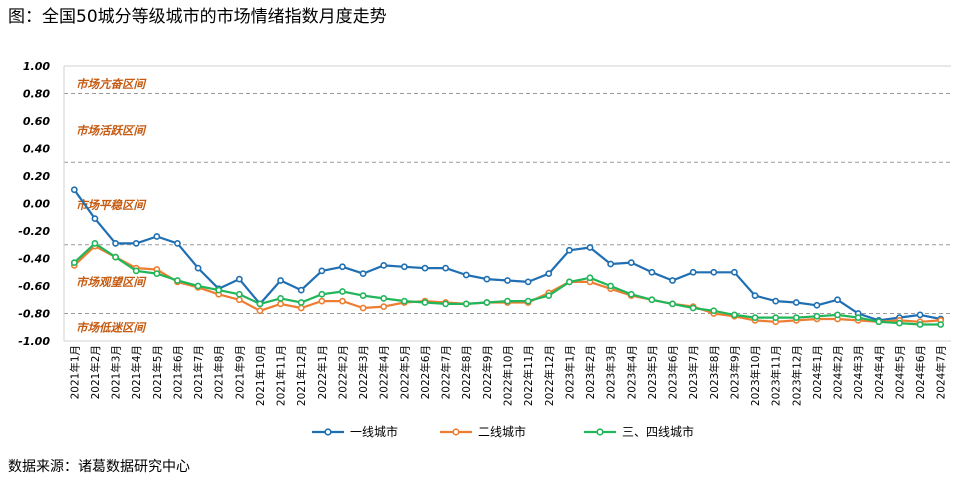 This screenshot has width=973, height=485. I want to click on x-tick-label: 2023年3月, so click(611, 372).